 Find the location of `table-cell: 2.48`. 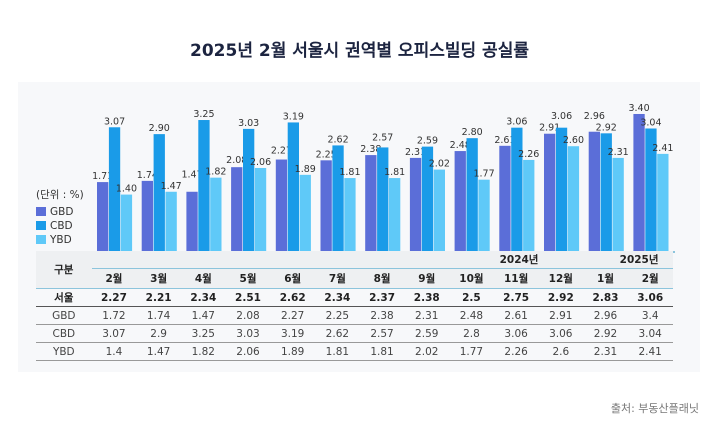

table-cell: 2.48 is located at coordinates (471, 315).